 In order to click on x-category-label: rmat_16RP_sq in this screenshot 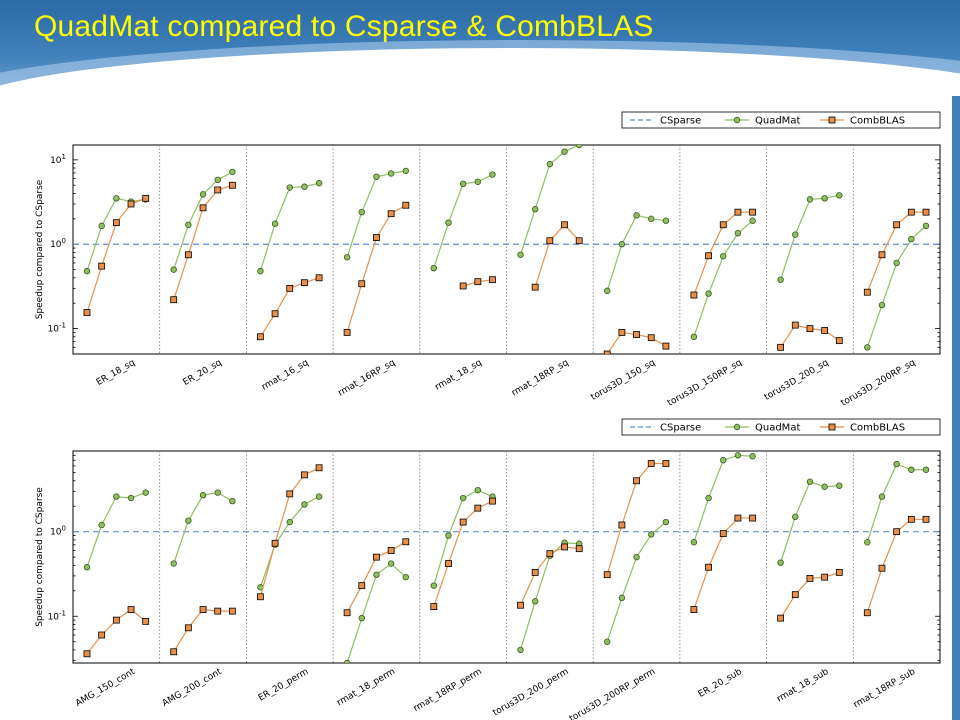, I will do `click(367, 378)`.